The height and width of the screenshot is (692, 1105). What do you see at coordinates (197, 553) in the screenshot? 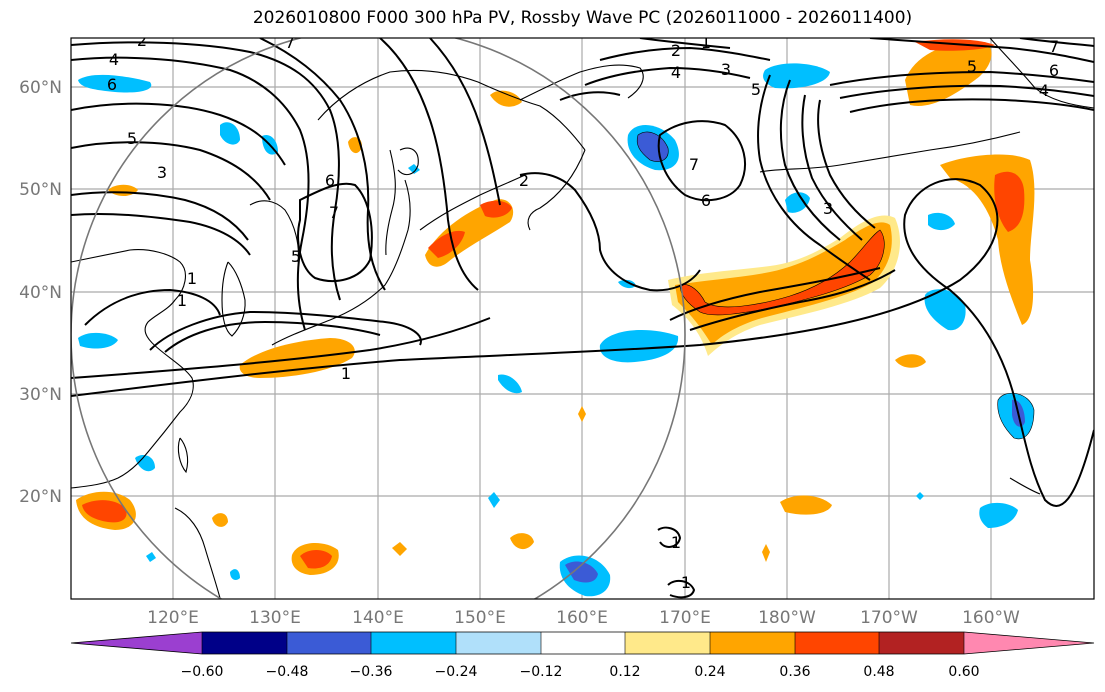
I see `coastline-philippines` at bounding box center [197, 553].